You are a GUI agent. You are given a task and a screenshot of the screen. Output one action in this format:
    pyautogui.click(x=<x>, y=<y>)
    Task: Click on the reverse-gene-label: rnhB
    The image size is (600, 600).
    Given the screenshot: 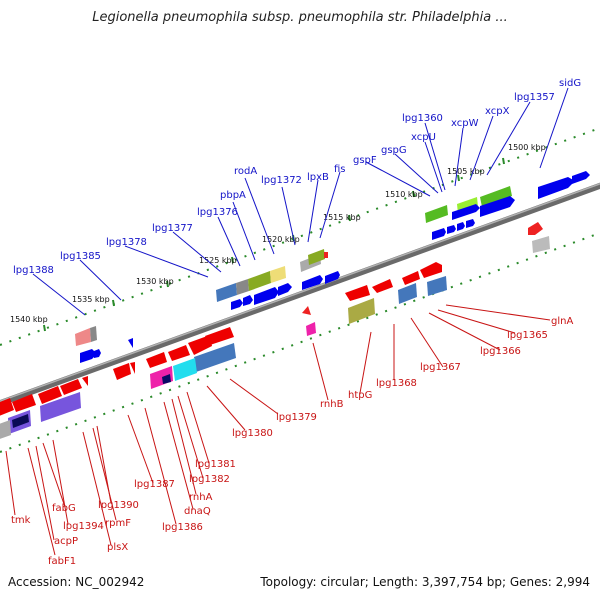 What is the action you would take?
    pyautogui.click(x=332, y=404)
    